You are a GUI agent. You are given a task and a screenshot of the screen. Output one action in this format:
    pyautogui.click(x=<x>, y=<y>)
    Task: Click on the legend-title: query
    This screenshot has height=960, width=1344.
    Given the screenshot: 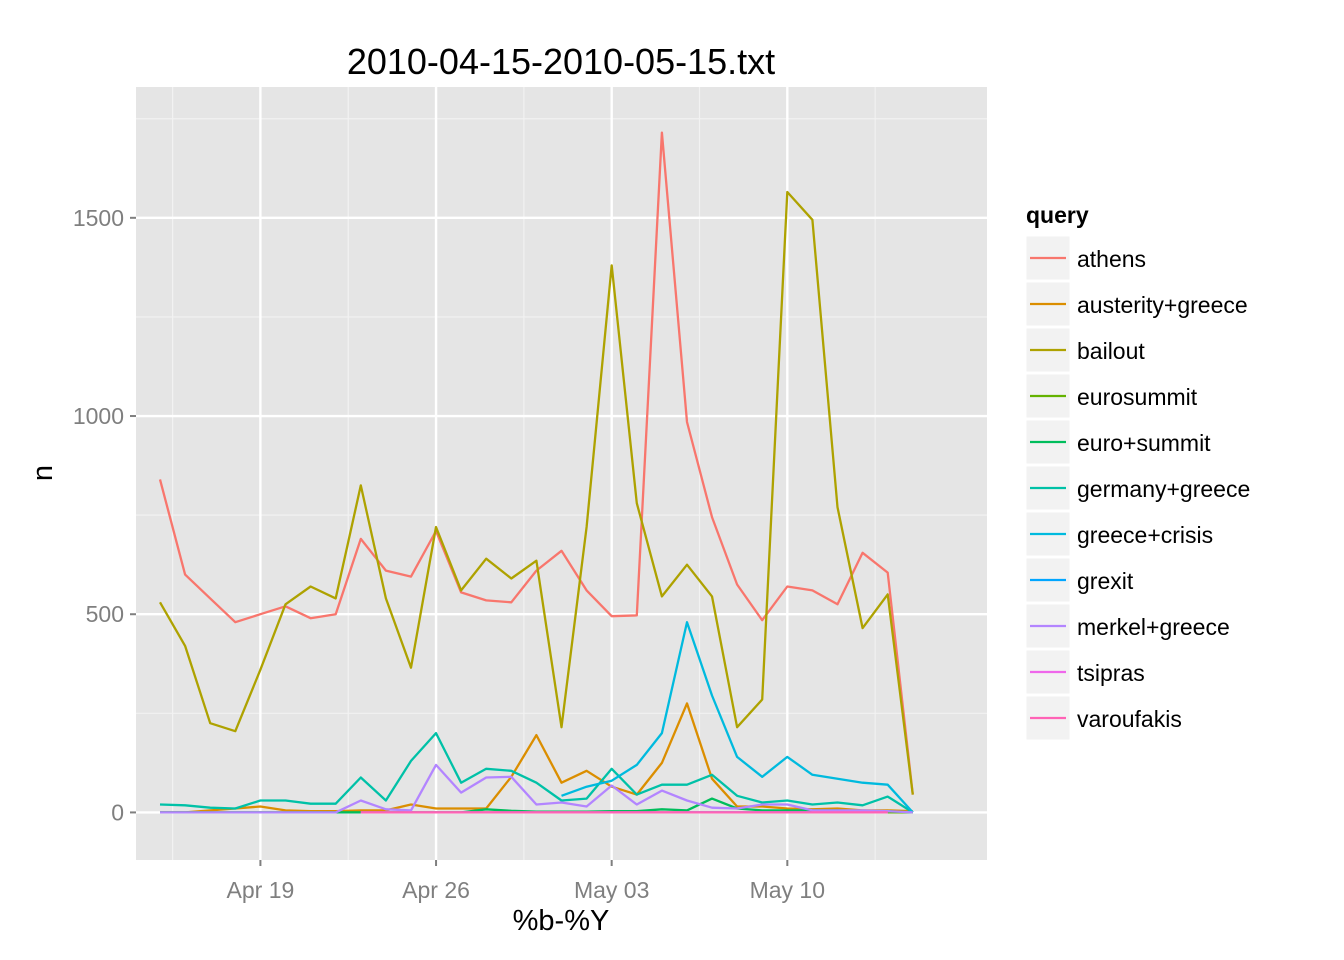 What is the action you would take?
    pyautogui.click(x=1057, y=215)
    